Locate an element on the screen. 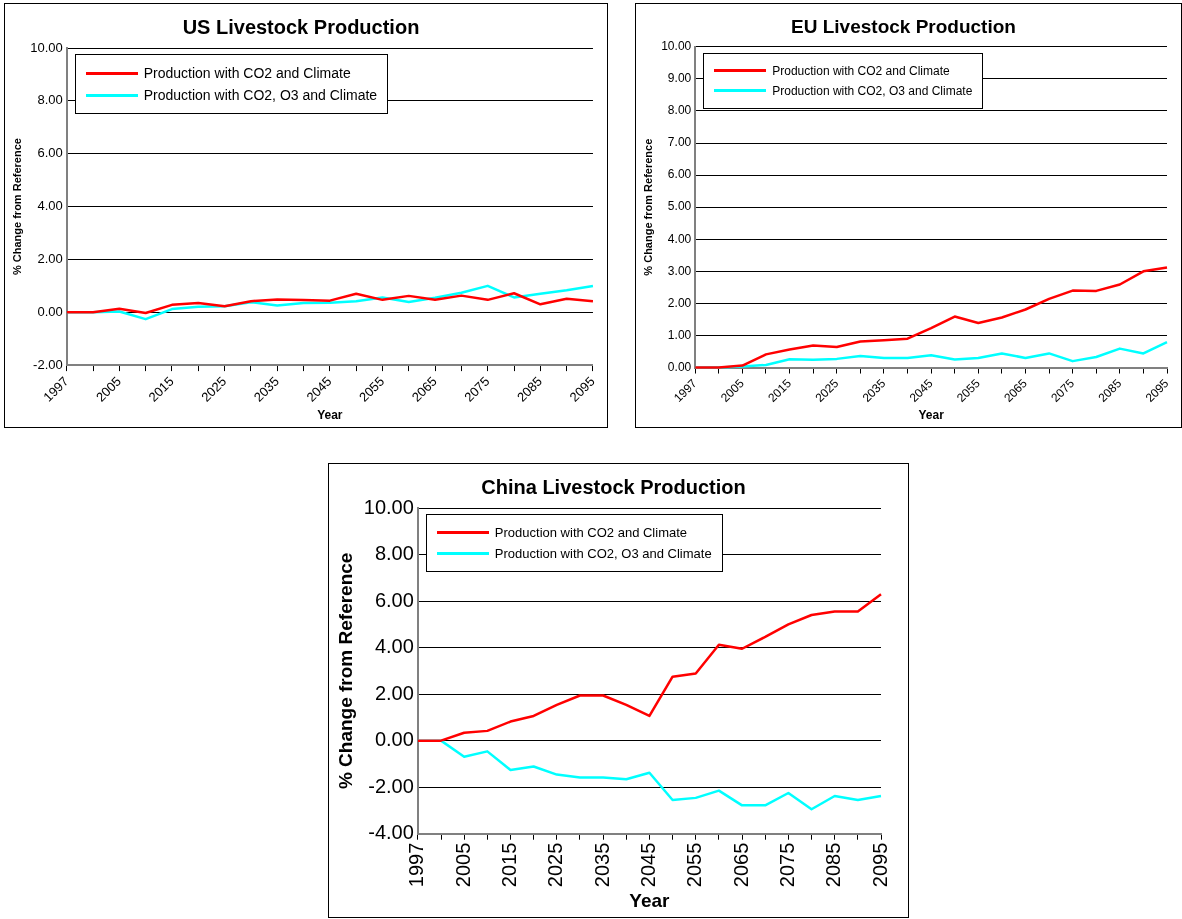 This screenshot has height=919, width=1182. y-tick-label: 1.00 is located at coordinates (679, 334).